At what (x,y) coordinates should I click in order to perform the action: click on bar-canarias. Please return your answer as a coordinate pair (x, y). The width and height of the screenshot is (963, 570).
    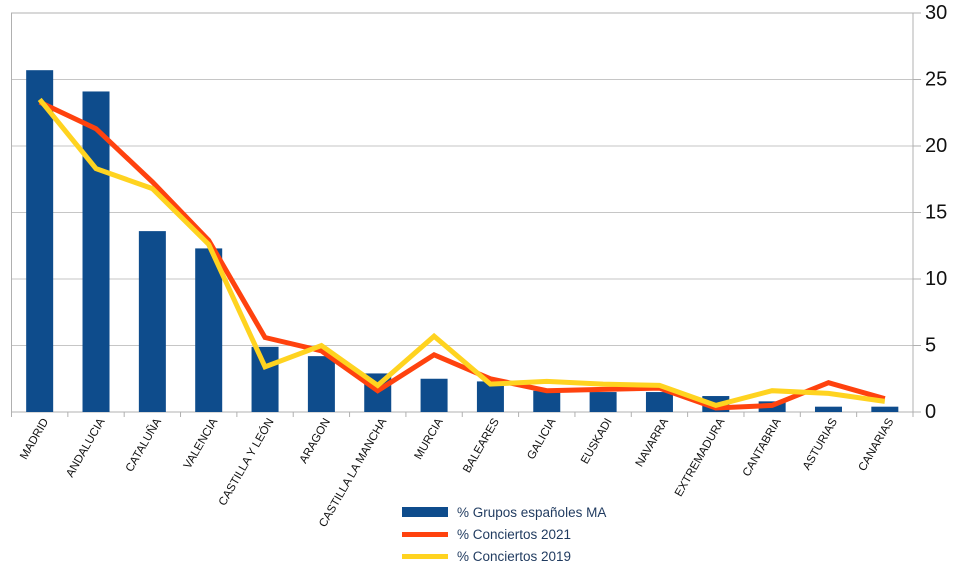
    Looking at the image, I should click on (885, 409).